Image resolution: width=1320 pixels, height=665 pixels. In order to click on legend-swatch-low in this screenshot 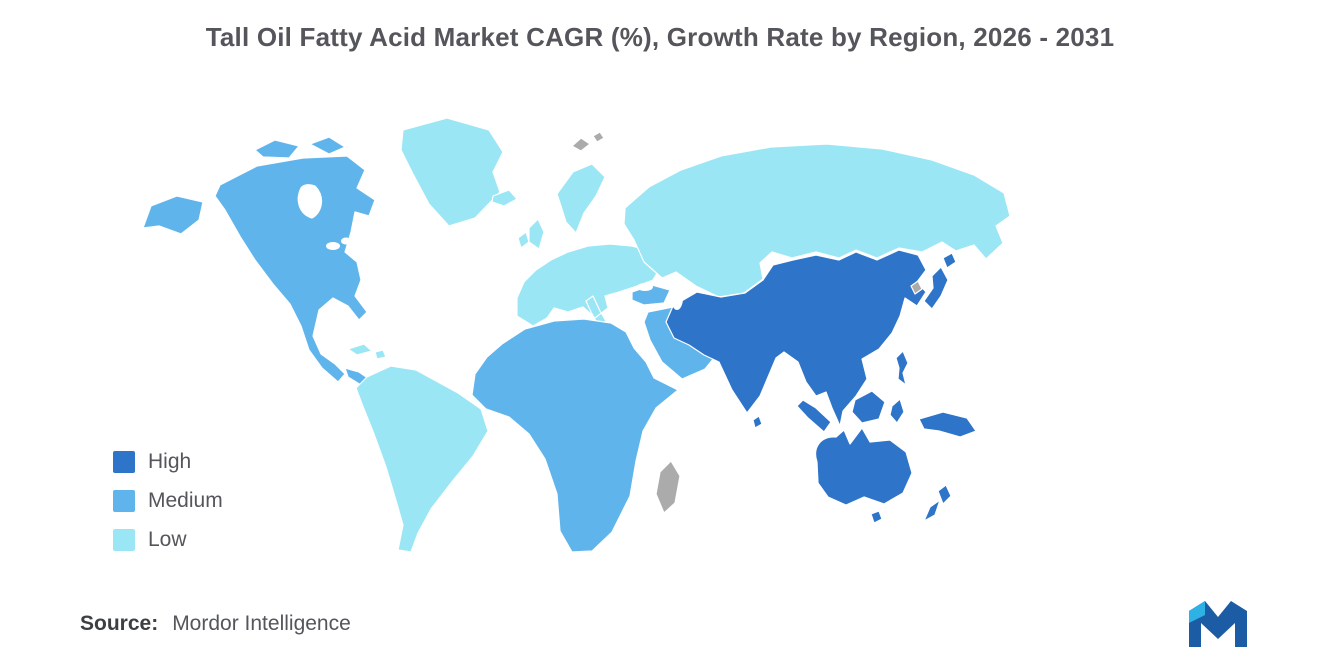, I will do `click(124, 540)`.